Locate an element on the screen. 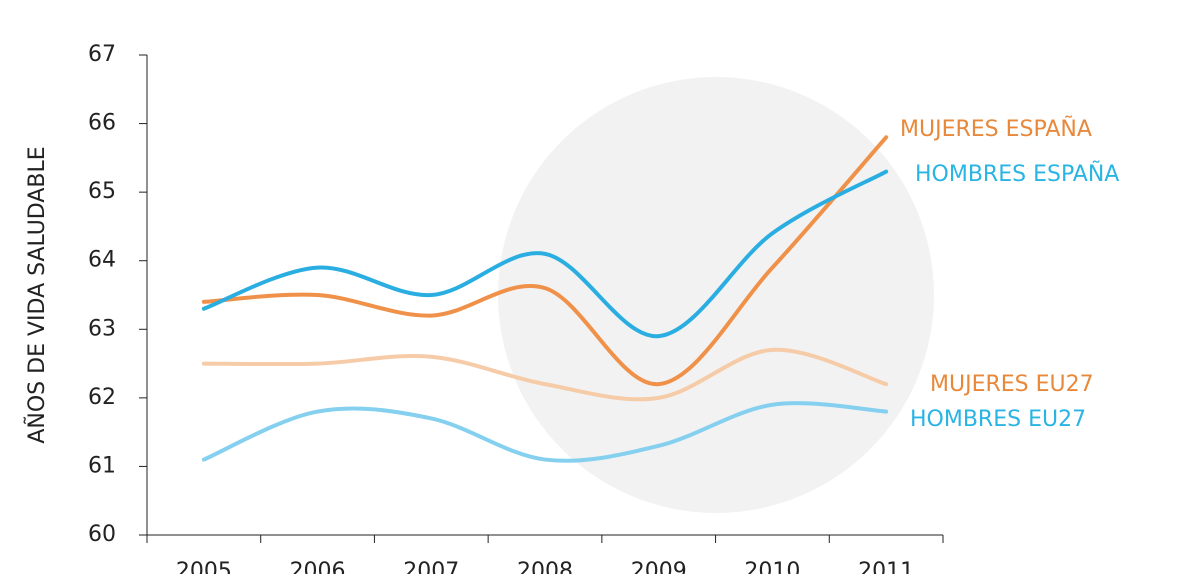 Image resolution: width=1191 pixels, height=574 pixels. y-tick-label: 64 is located at coordinates (102, 260).